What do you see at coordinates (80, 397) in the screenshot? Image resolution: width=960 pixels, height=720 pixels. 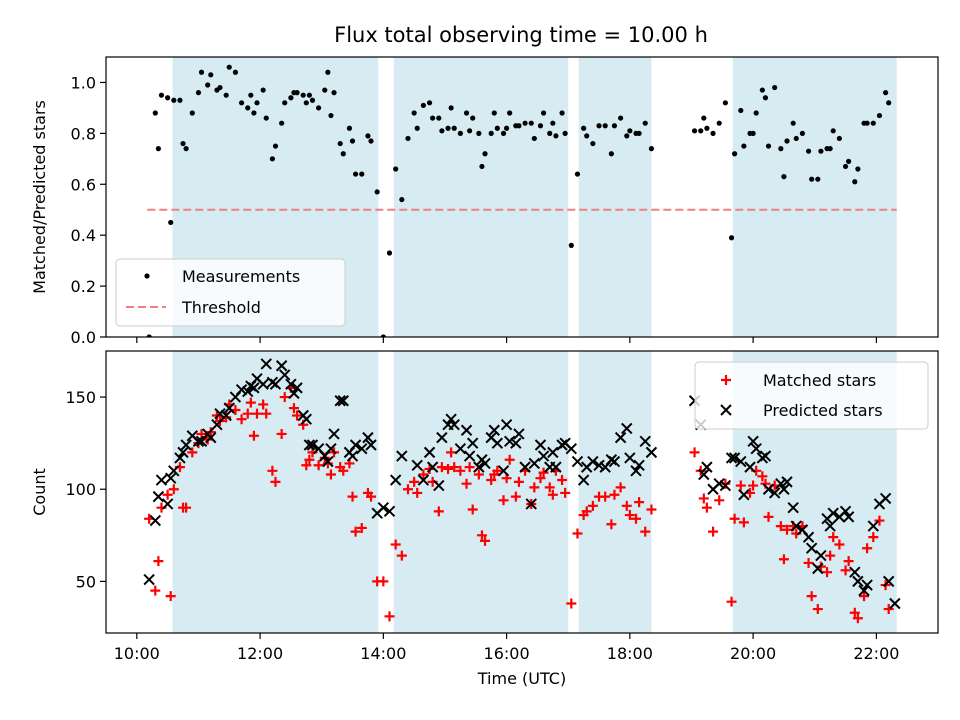 I see `y-tick-label: 150` at bounding box center [80, 397].